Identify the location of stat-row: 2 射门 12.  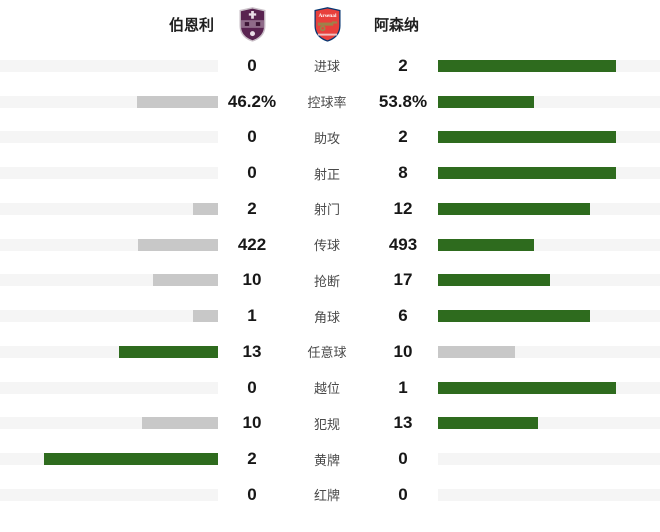
(330, 209).